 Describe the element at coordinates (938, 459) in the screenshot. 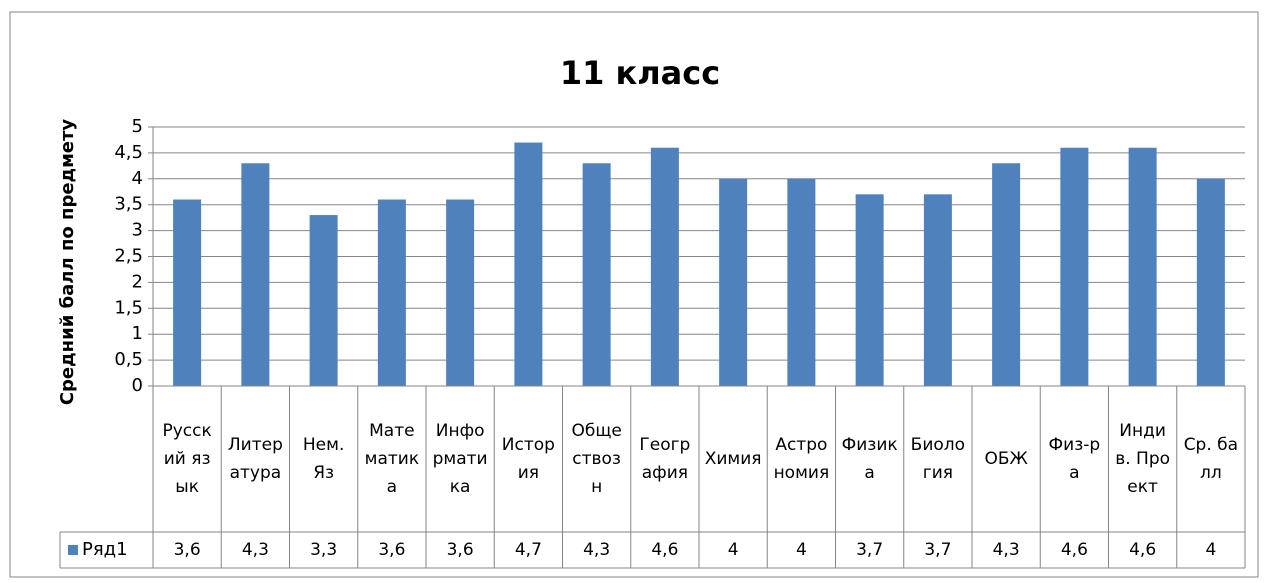

I see `category-label: Биология` at that location.